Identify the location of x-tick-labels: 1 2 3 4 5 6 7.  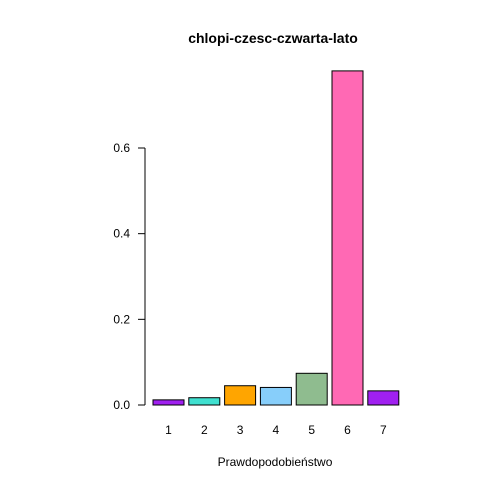
(276, 430).